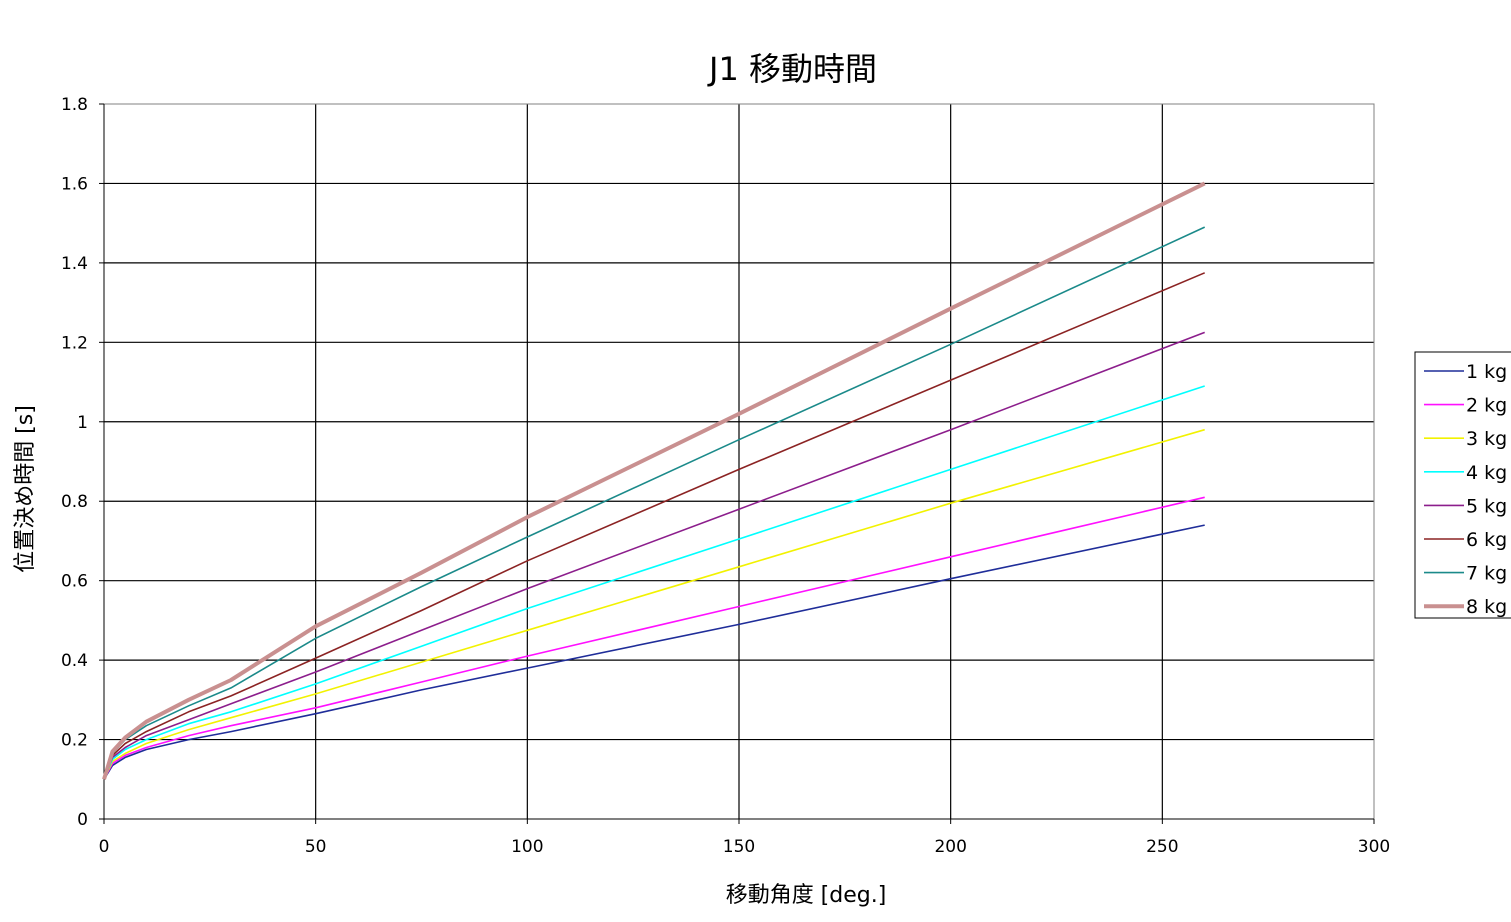  I want to click on x-tick-label: 0, so click(104, 847).